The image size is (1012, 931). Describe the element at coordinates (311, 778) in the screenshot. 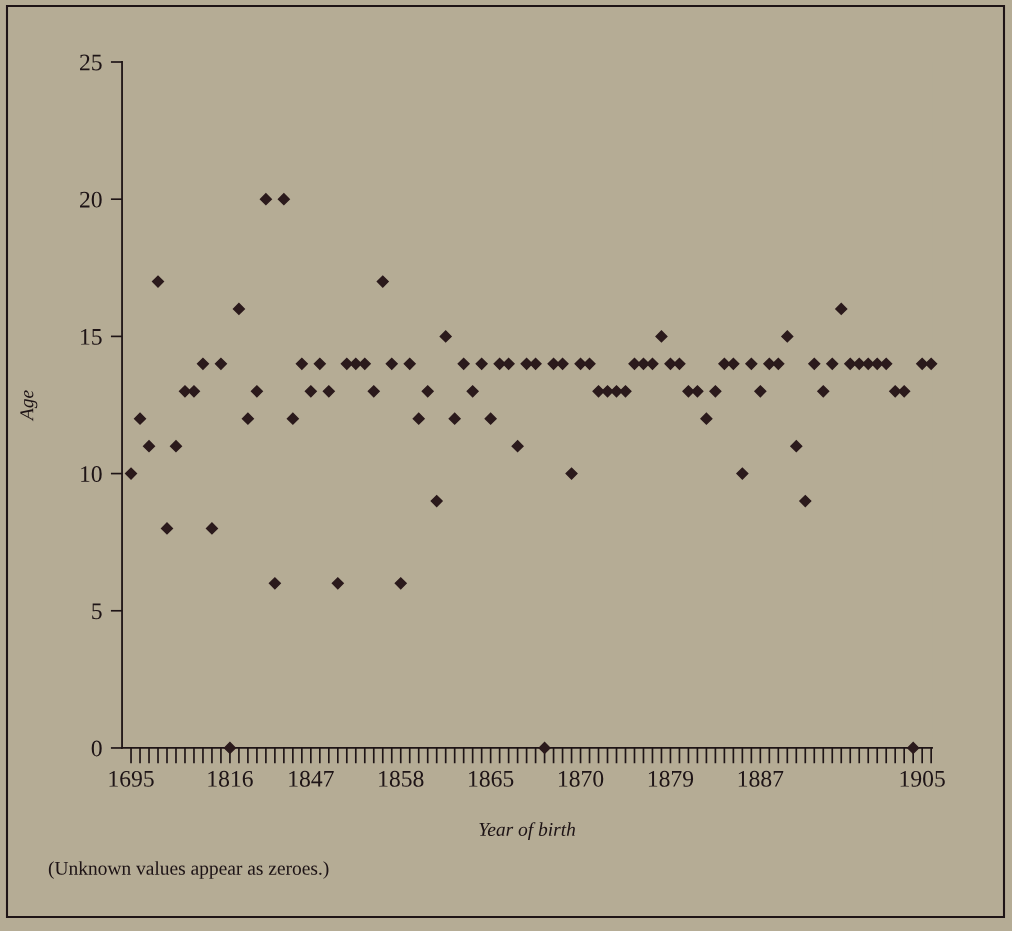

I see `x-tick-label: 1847` at that location.